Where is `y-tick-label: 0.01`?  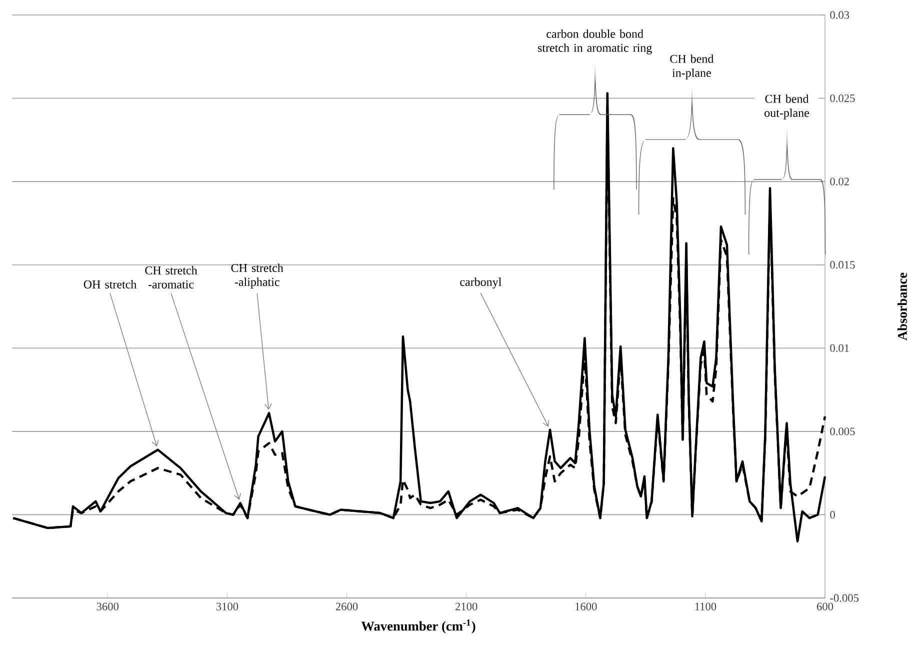
y-tick-label: 0.01 is located at coordinates (839, 348).